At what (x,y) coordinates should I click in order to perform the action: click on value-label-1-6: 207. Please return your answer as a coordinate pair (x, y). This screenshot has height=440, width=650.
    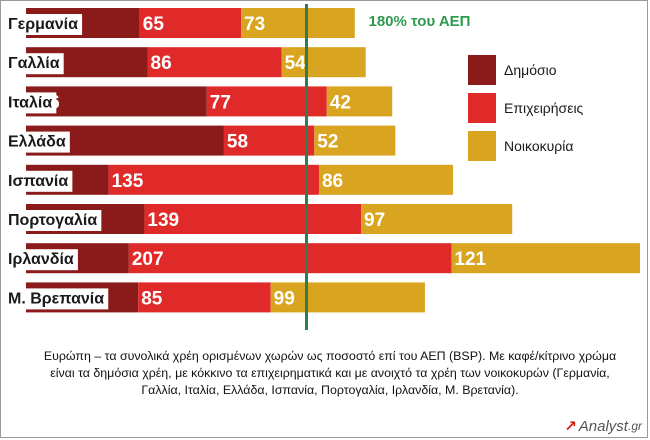
    Looking at the image, I should click on (148, 259).